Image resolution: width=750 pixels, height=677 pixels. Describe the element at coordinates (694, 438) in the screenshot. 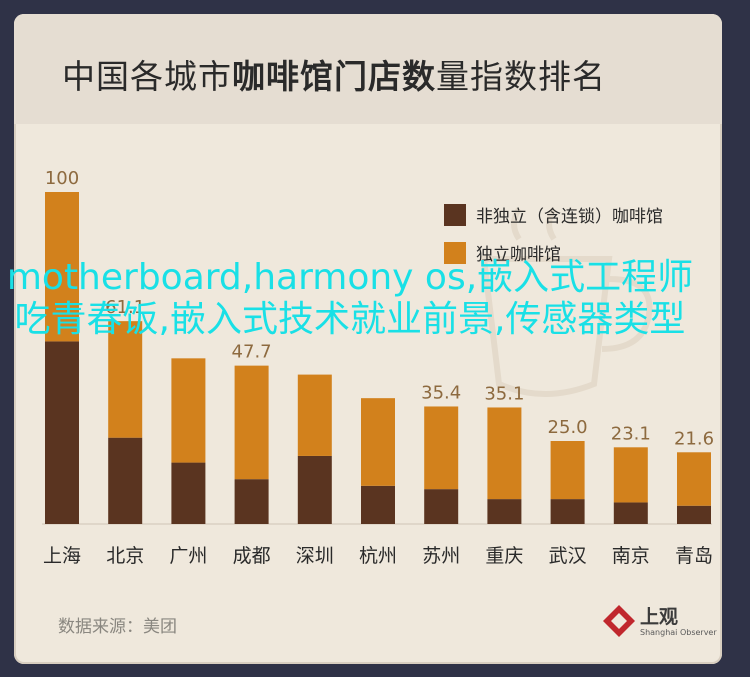

I see `total-label: 21.6` at that location.